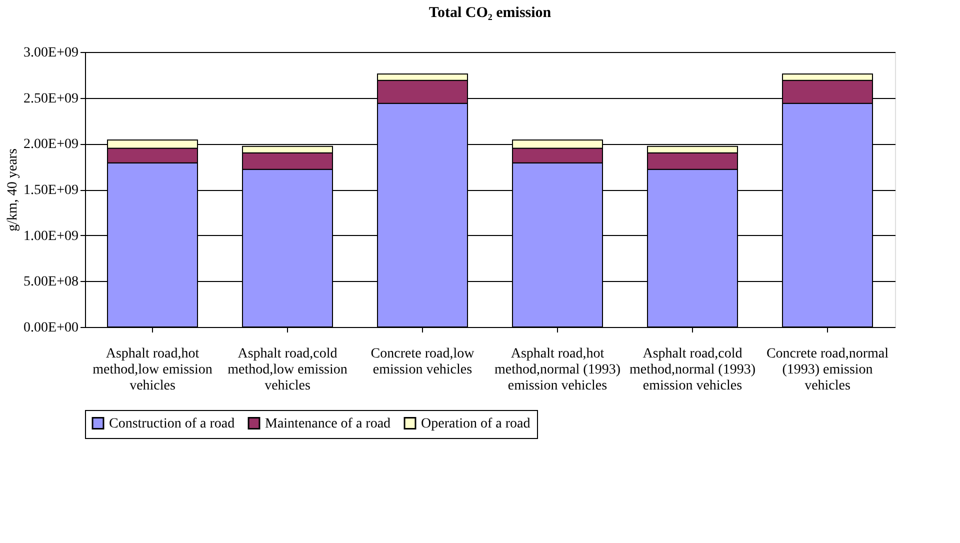 This screenshot has height=543, width=960. Describe the element at coordinates (51, 328) in the screenshot. I see `y-tick-label: 0.00E+00` at that location.